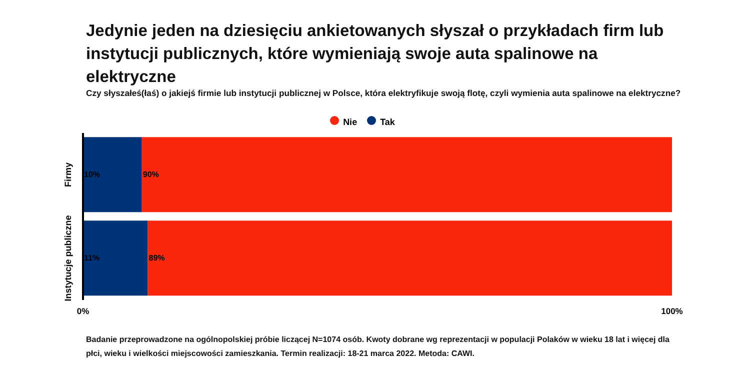 The image size is (737, 389). I want to click on legend-label: Nie, so click(350, 122).